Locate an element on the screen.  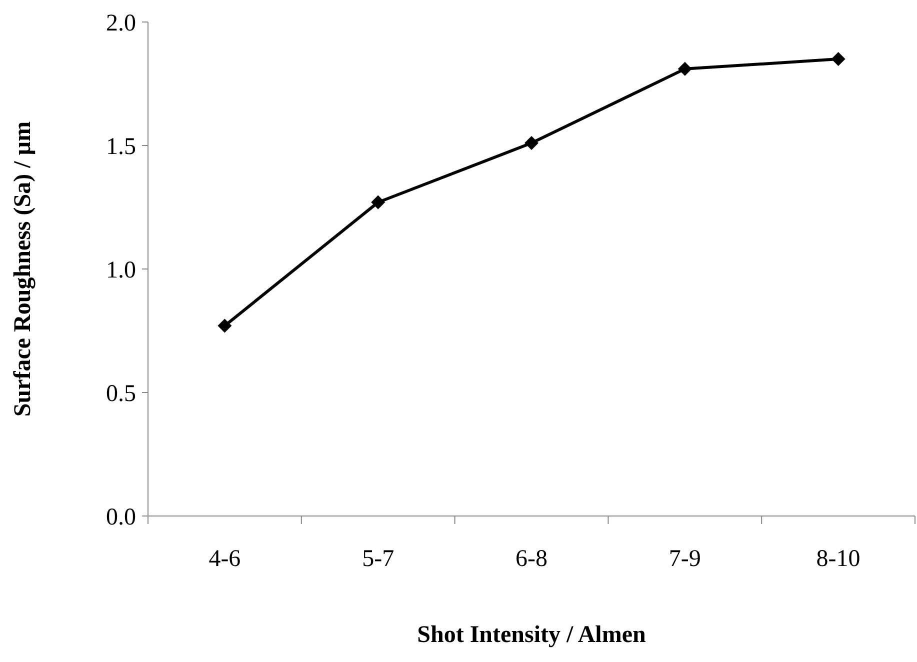
x-axis-title: Shot Intensity / Almen is located at coordinates (531, 635).